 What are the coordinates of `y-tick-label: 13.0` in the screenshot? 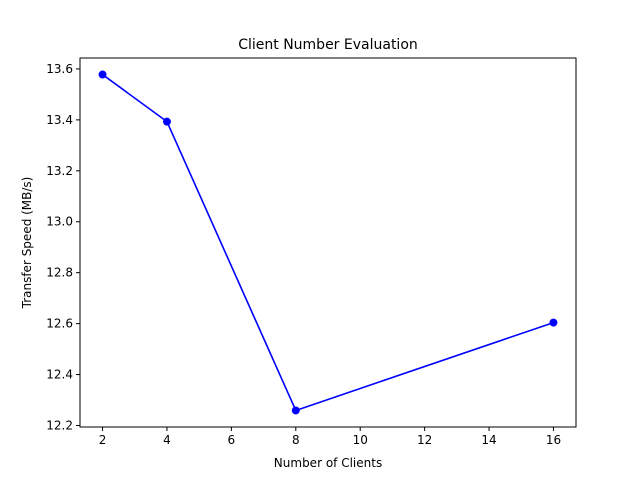 It's located at (59, 222).